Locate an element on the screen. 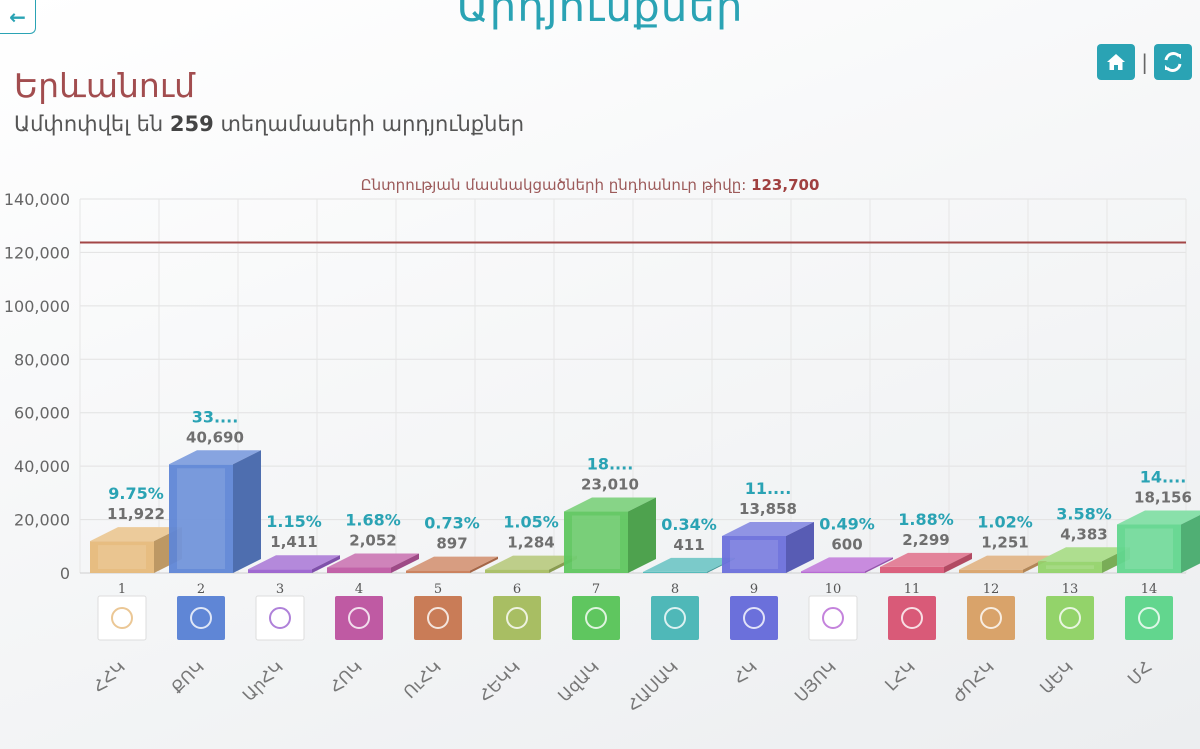 This screenshot has height=749, width=1200. chart-title-value: 123,700 is located at coordinates (785, 185).